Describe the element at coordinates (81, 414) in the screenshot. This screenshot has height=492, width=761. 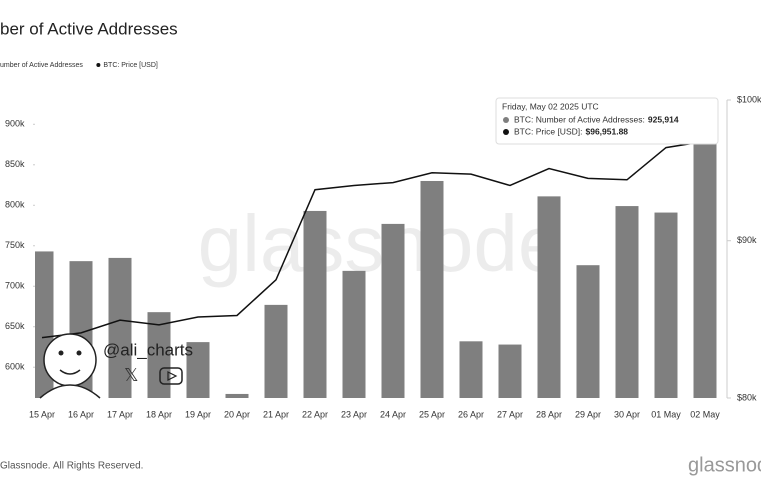
I see `x-tick-label: 16 Apr` at that location.